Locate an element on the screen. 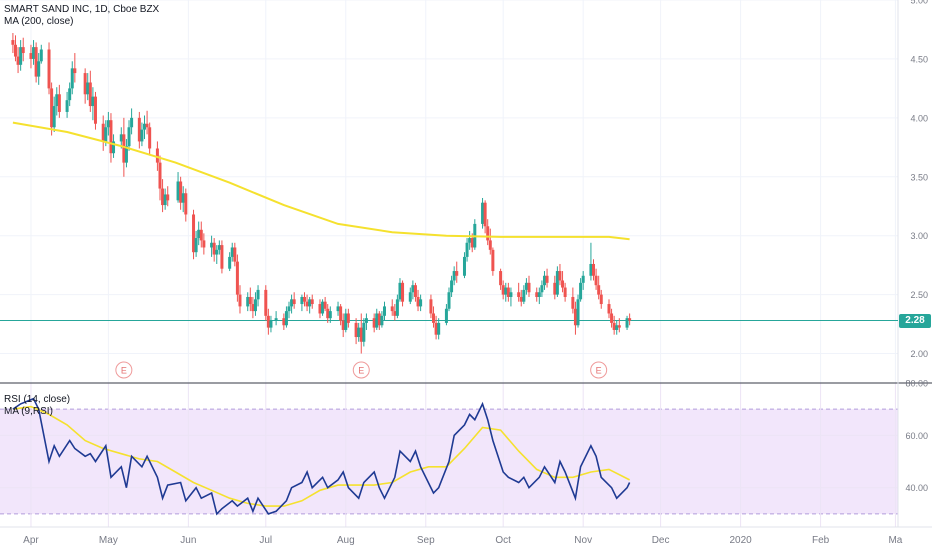  rsi-ma-indicator-label: MA (9,RSI) is located at coordinates (28, 411).